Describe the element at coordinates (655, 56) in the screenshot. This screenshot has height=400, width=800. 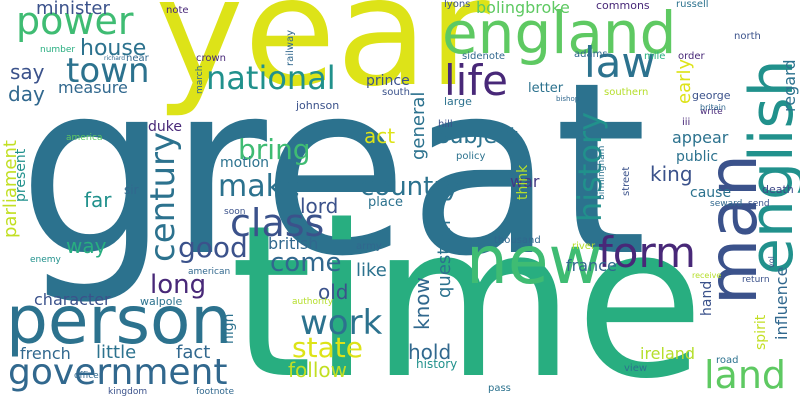
I see `word-mile: mile` at that location.